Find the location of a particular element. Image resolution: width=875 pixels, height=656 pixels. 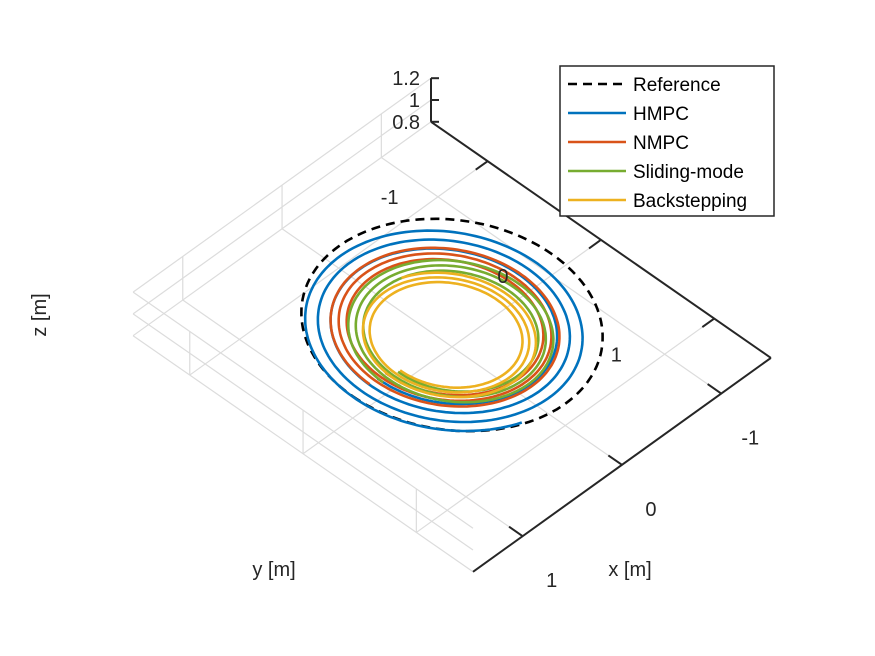

y-axis-label: y [m] is located at coordinates (273, 570).